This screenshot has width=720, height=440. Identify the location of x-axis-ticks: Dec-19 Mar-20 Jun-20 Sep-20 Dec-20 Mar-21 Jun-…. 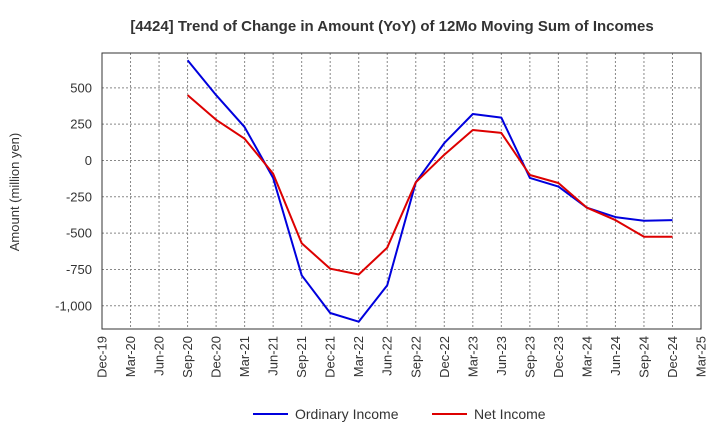
(402, 357).